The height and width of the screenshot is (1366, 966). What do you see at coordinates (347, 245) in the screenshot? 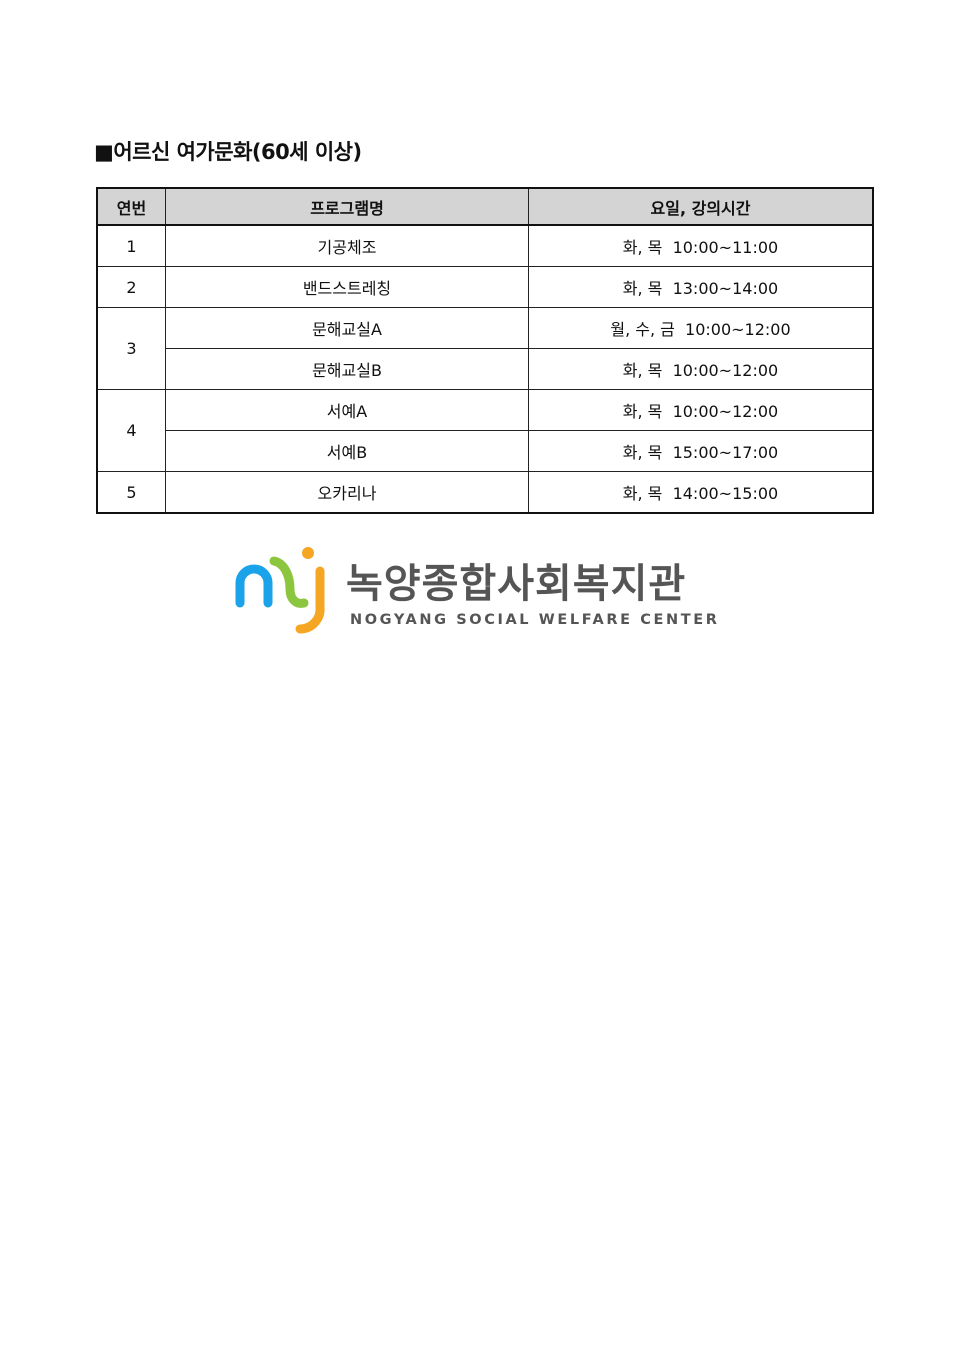
I see `cell-program: 기공체조` at bounding box center [347, 245].